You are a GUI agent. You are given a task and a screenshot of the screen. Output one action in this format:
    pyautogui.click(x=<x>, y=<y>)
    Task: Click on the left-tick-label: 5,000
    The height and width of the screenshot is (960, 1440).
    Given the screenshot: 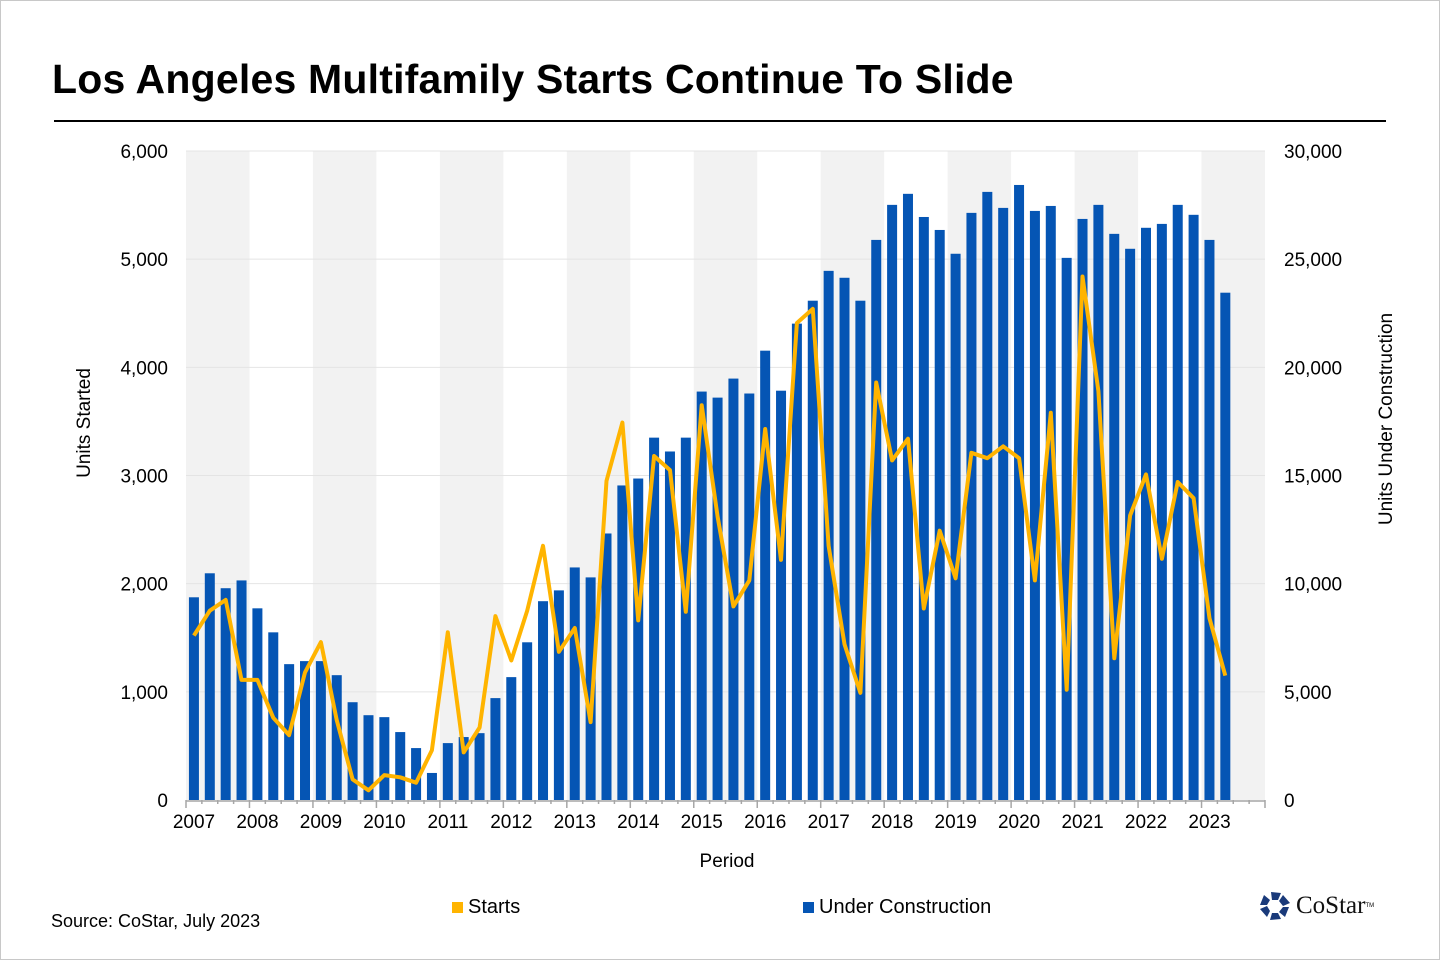 What is the action you would take?
    pyautogui.click(x=144, y=260)
    